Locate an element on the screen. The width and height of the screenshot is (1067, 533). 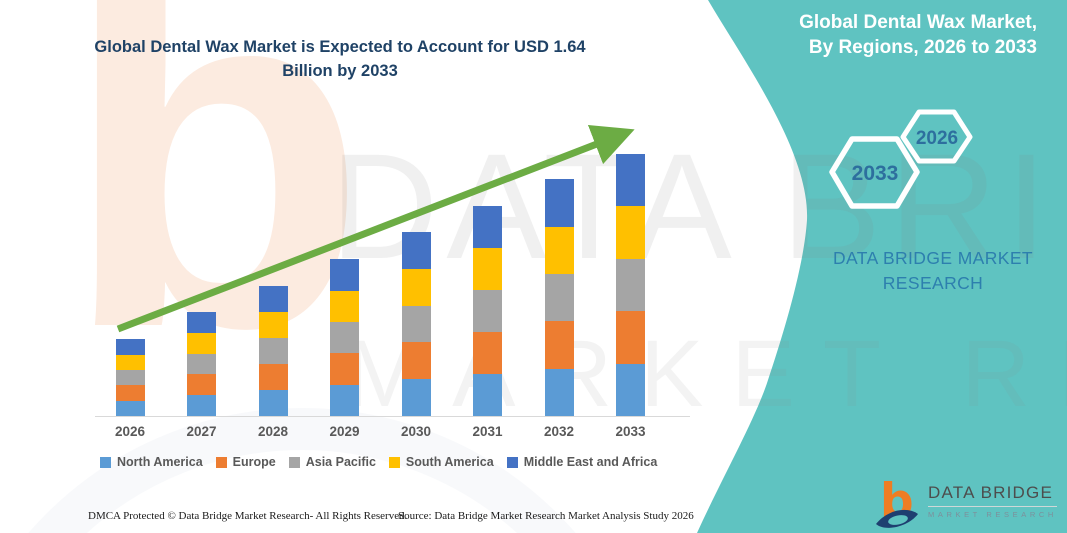
legend-label: Middle East and Africa is located at coordinates (590, 462).